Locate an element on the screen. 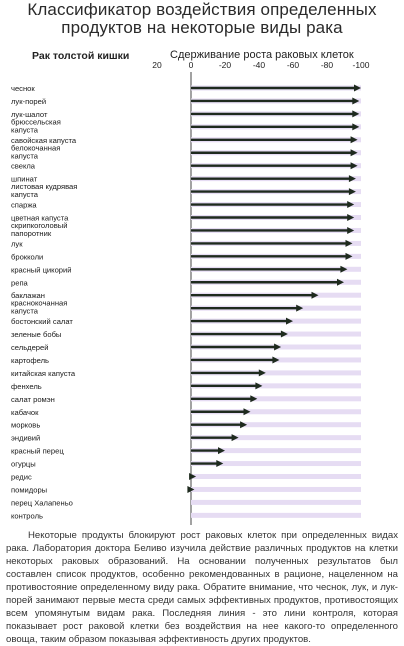  category-label: помидоры is located at coordinates (29, 489).